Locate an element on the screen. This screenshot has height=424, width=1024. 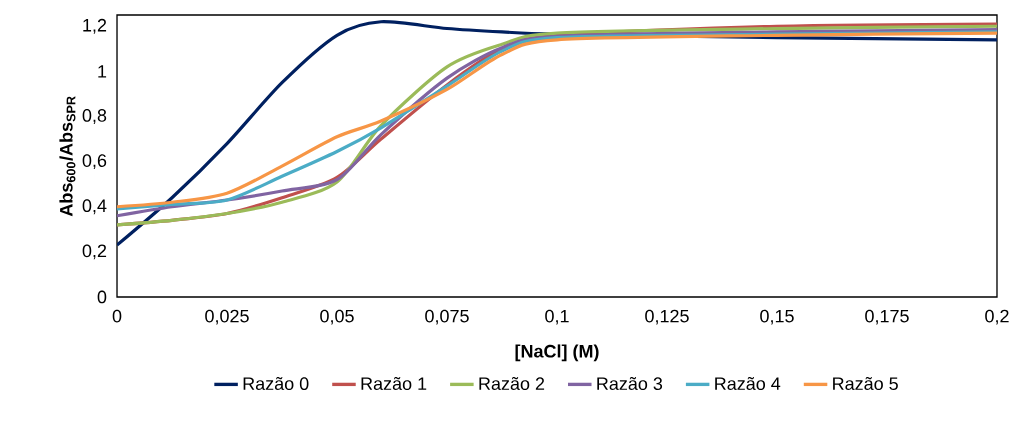
legend-label: Razão 5 is located at coordinates (865, 383).